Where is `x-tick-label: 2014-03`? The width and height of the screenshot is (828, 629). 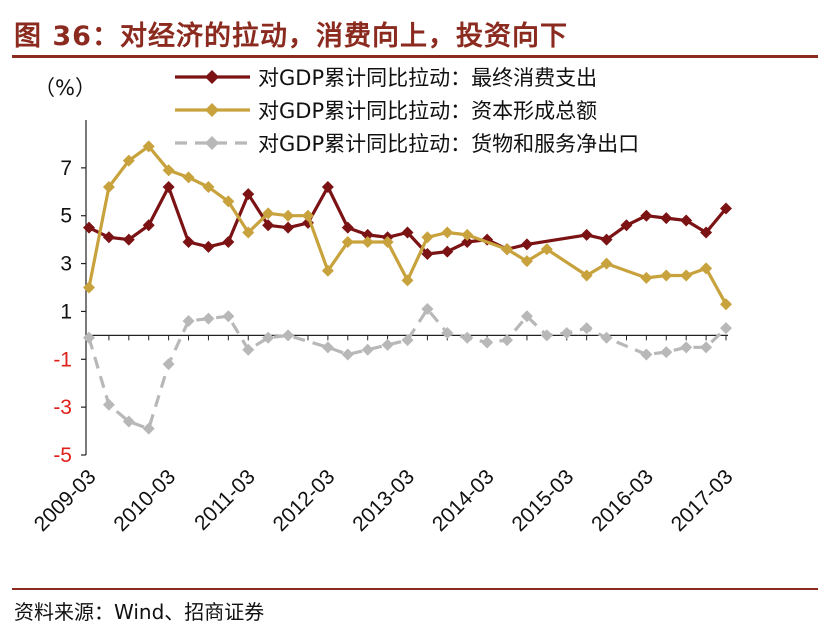 x-tick-label: 2014-03 is located at coordinates (463, 500).